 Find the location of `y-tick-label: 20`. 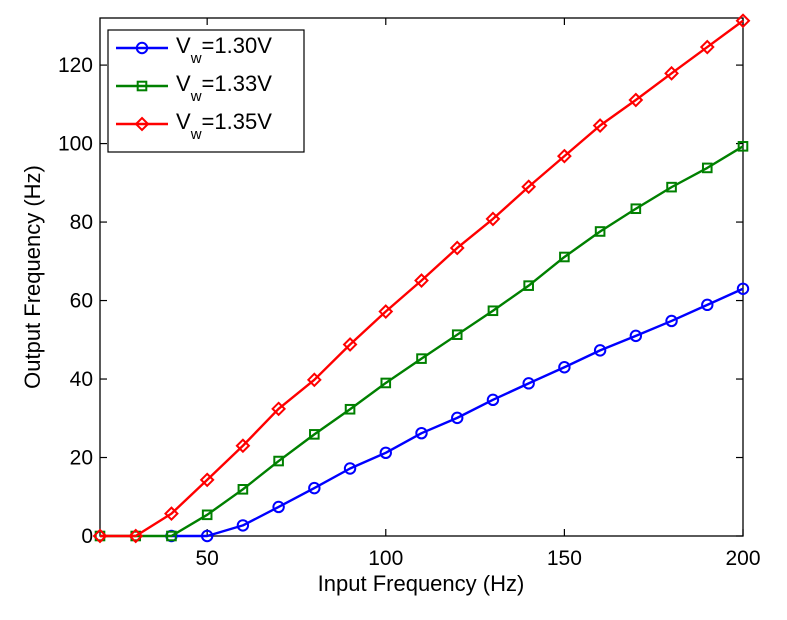

y-tick-label: 20 is located at coordinates (81, 458).